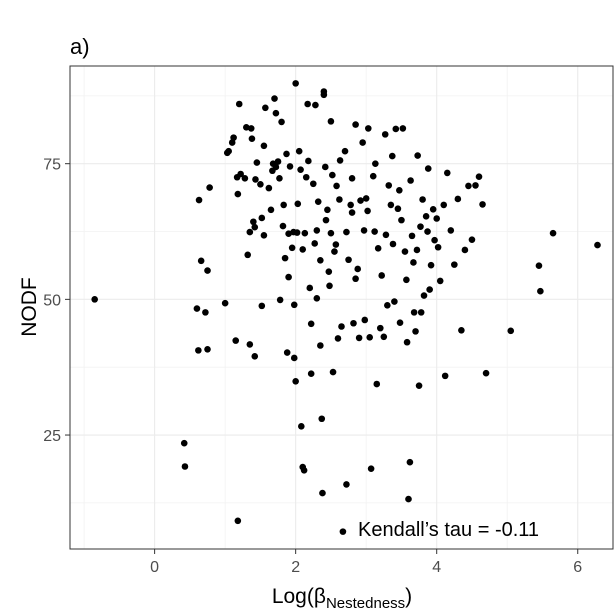 Image resolution: width=615 pixels, height=612 pixels. What do you see at coordinates (295, 567) in the screenshot?
I see `x-tick-label: 2` at bounding box center [295, 567].